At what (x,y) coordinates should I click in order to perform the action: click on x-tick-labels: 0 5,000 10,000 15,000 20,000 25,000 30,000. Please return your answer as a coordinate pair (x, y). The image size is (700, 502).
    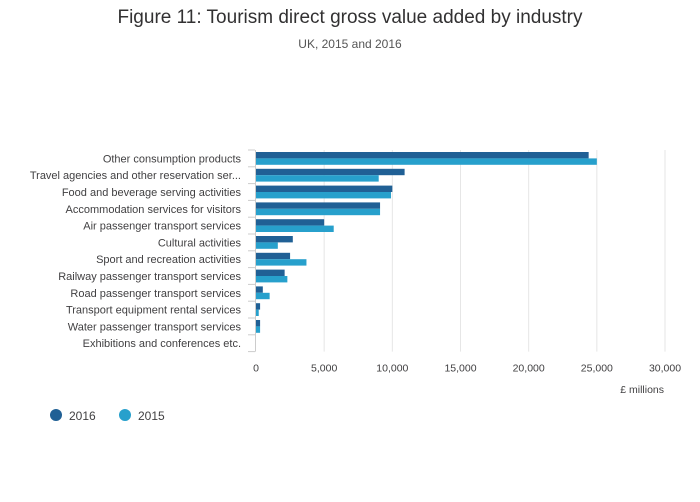
    Looking at the image, I should click on (467, 369).